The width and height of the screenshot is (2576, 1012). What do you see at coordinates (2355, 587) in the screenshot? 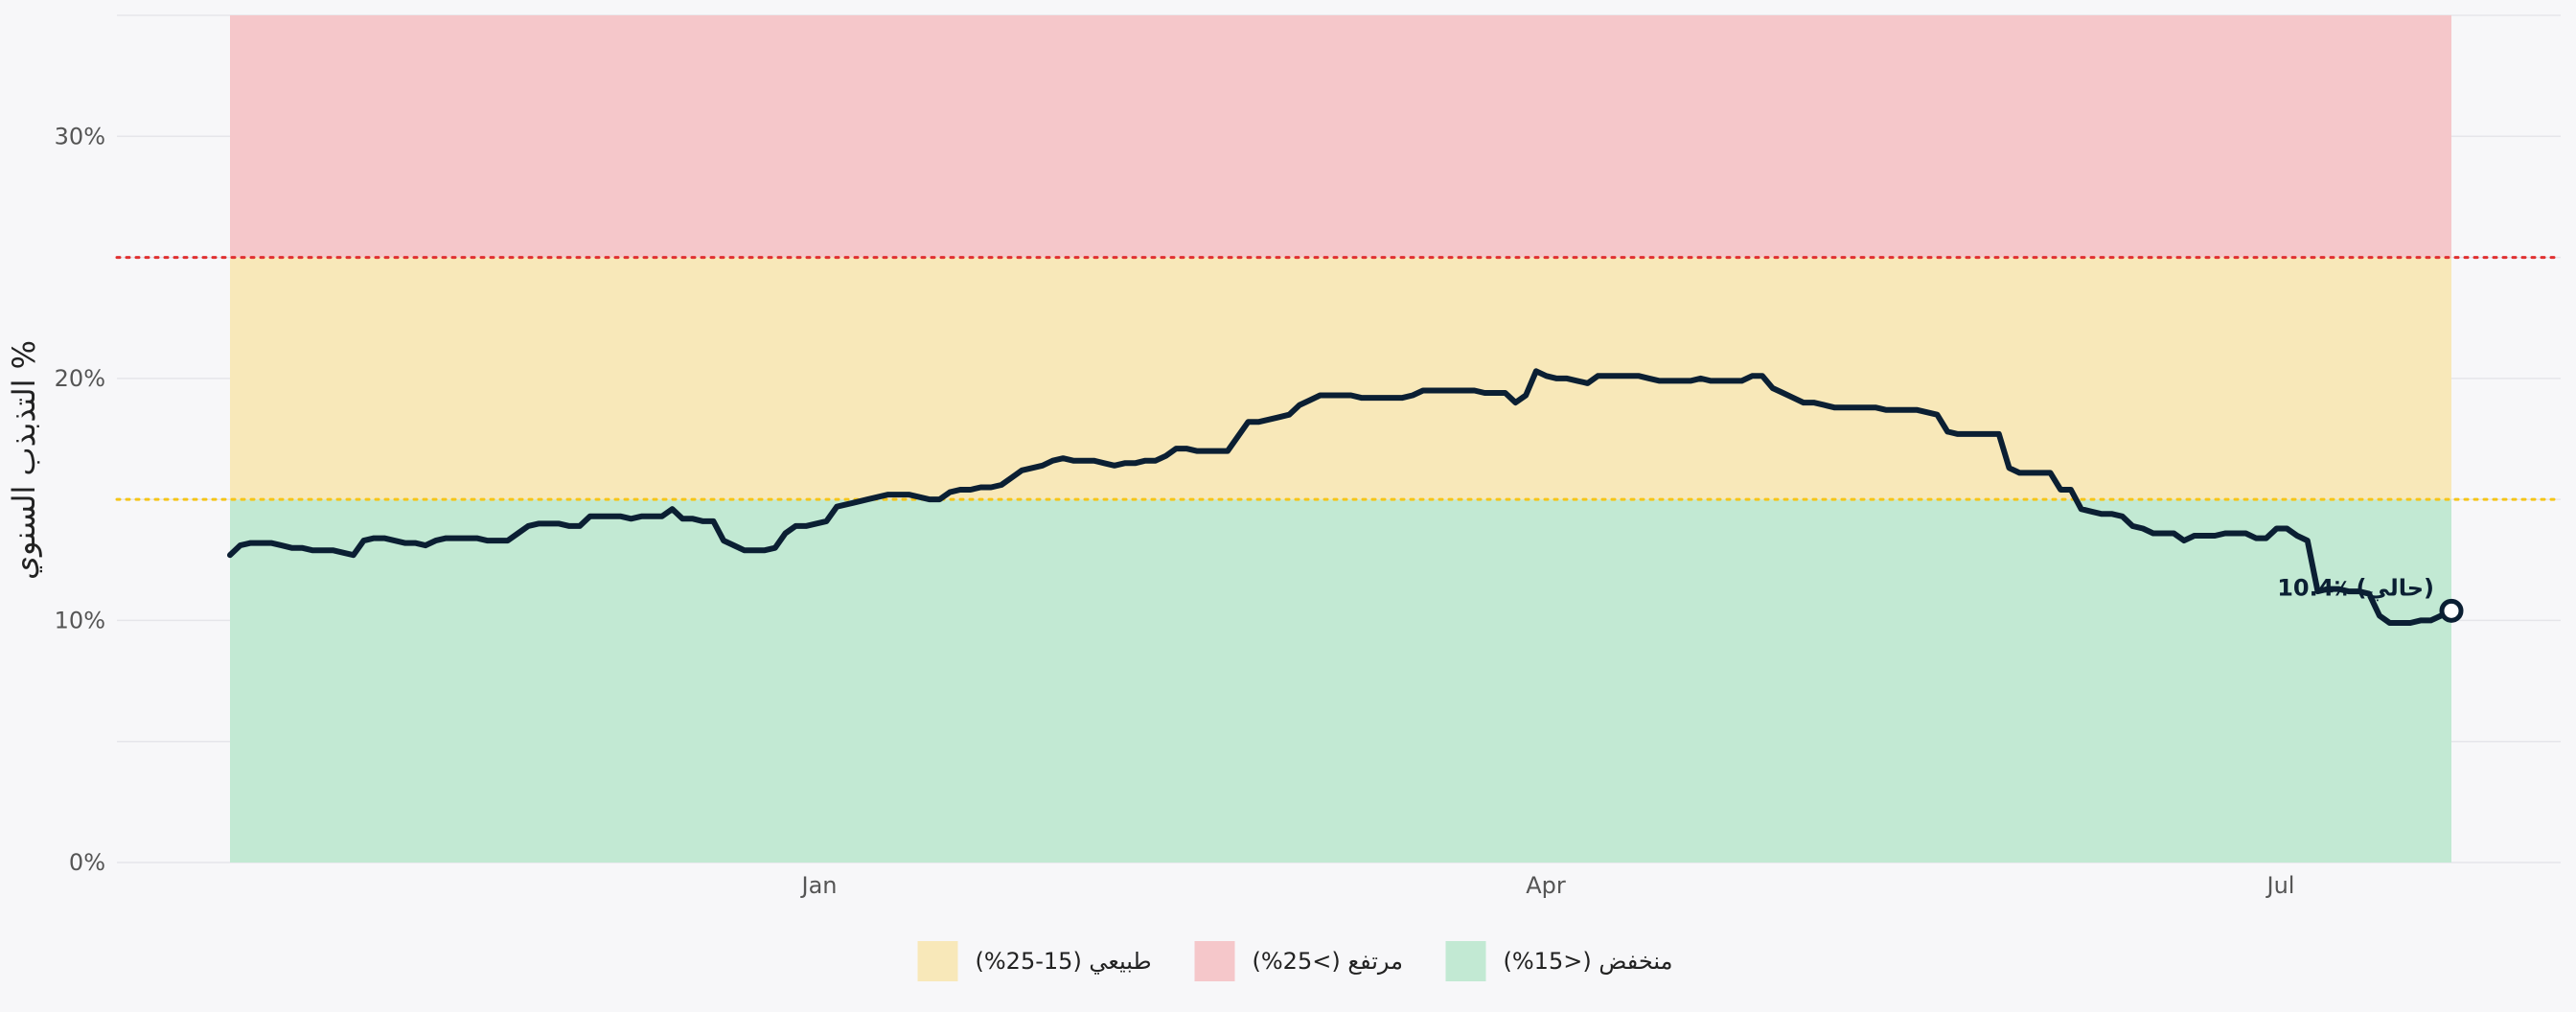
I see `current-value-label: 10.4٪ (حالي)` at bounding box center [2355, 587].